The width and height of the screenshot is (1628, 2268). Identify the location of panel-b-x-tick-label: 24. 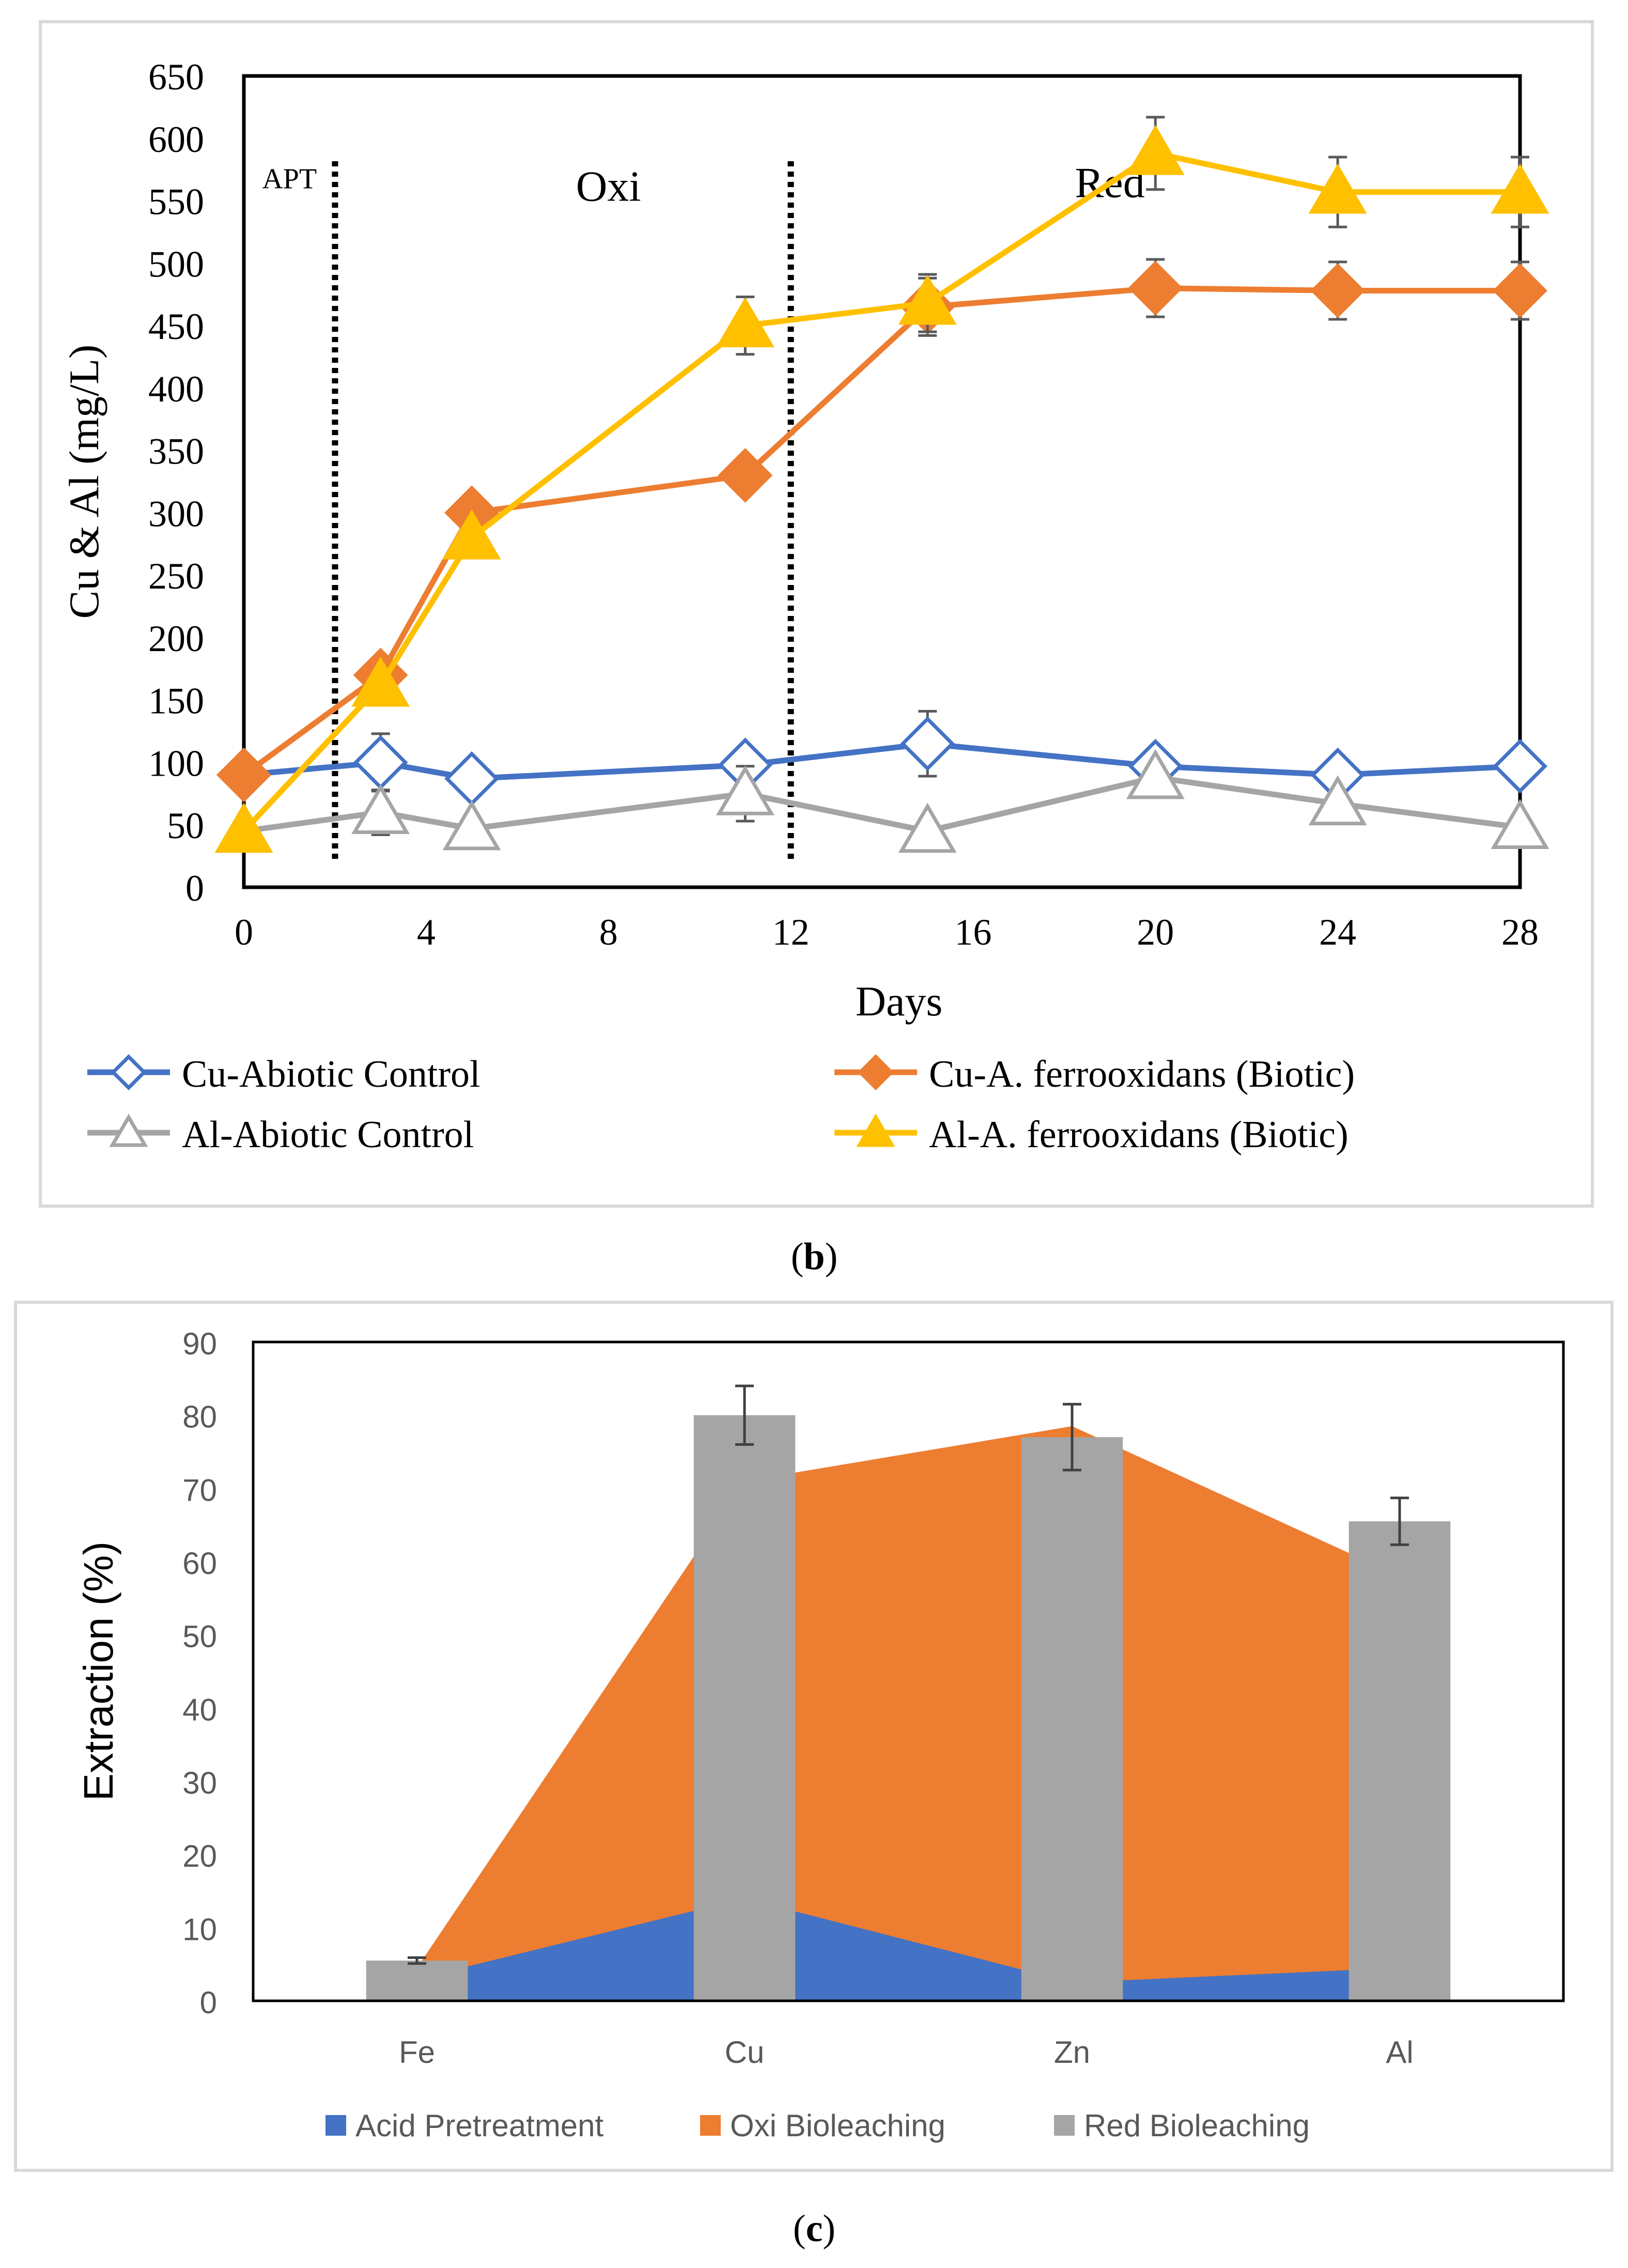
(1338, 933).